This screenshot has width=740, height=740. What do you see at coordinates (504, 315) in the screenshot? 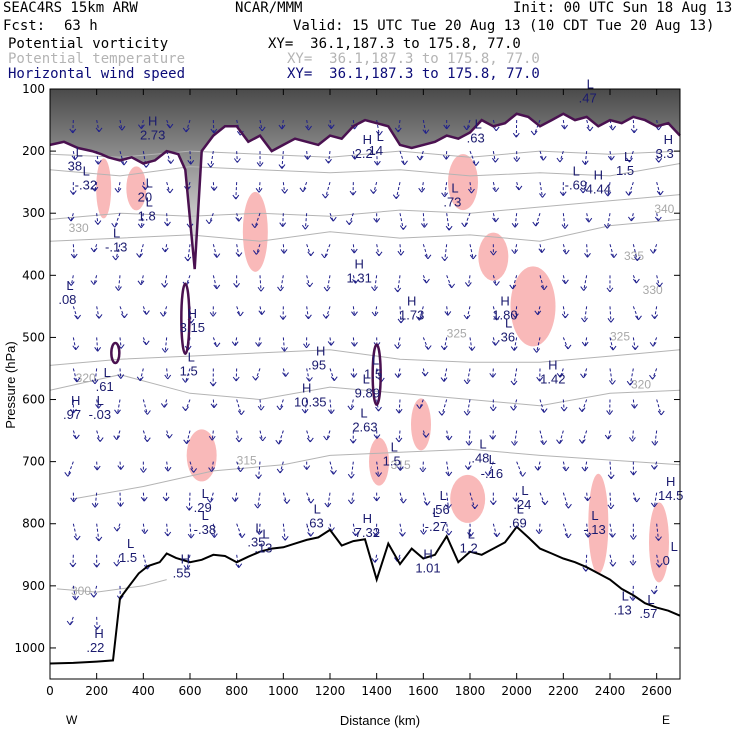
I see `extremum-value: 1.80` at bounding box center [504, 315].